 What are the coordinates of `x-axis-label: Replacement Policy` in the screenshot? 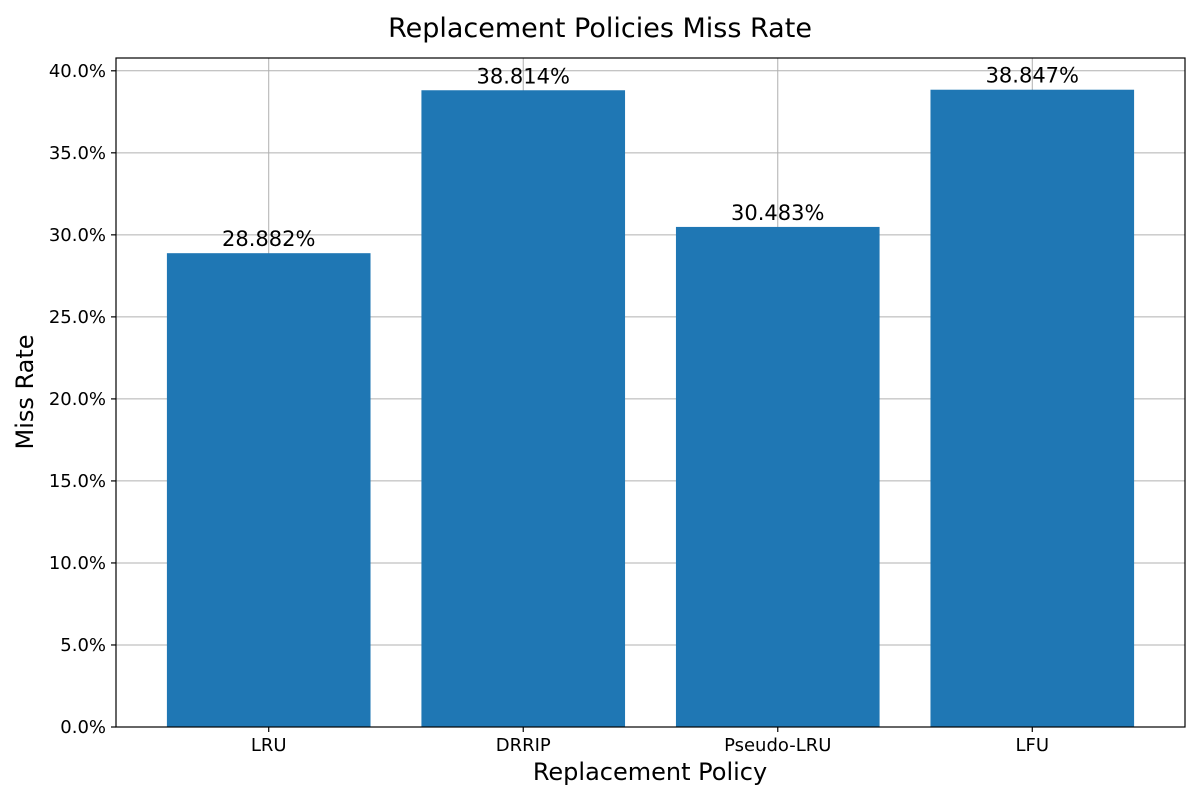 It's located at (650, 772).